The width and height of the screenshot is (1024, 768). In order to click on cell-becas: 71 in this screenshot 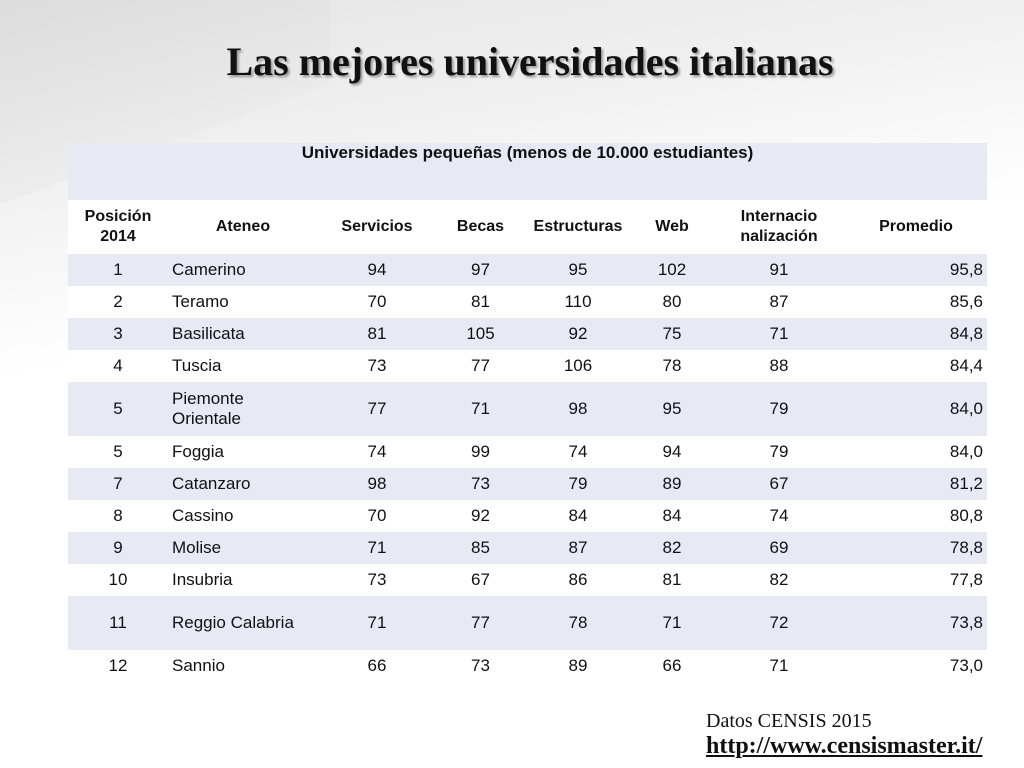, I will do `click(480, 409)`.